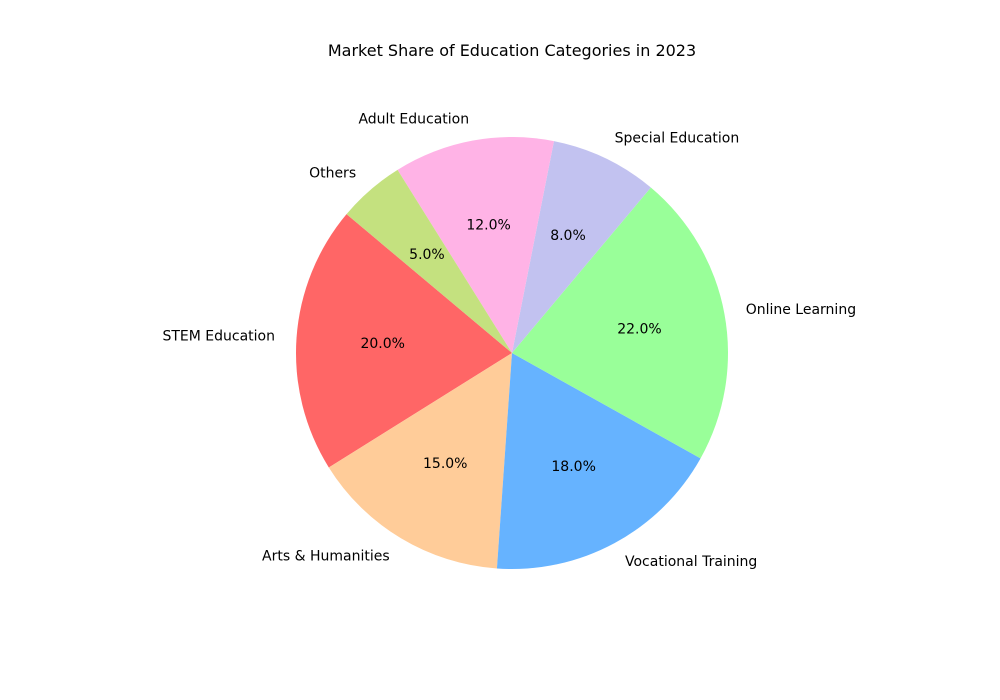  What do you see at coordinates (420, 461) in the screenshot?
I see `pie-slice-arts-and-humanities` at bounding box center [420, 461].